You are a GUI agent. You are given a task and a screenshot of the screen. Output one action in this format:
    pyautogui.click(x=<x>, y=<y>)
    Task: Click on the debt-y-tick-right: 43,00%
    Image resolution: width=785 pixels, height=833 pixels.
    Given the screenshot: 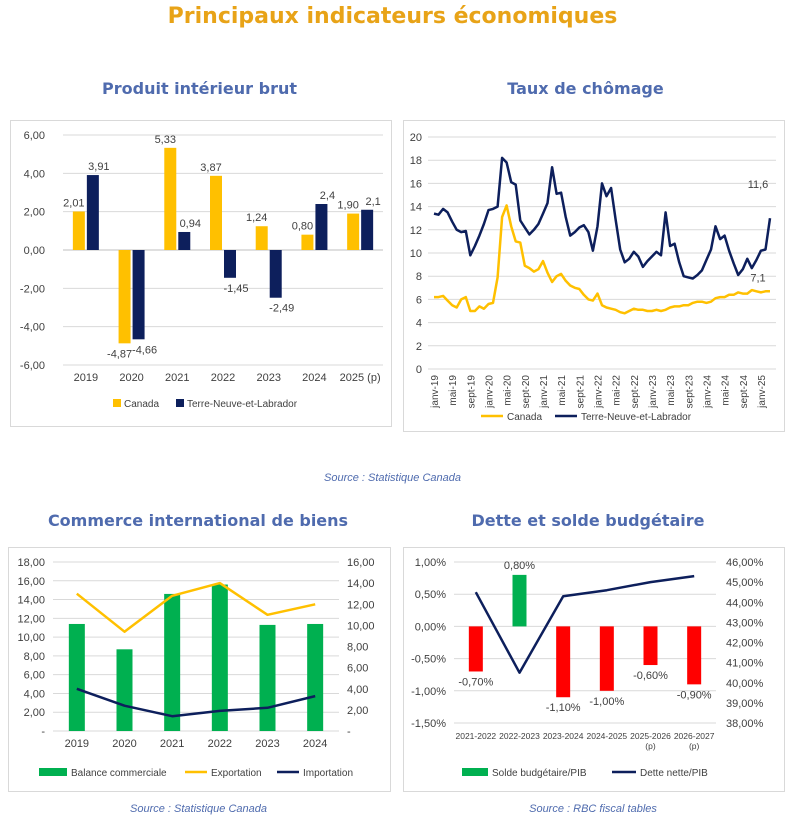 What is the action you would take?
    pyautogui.click(x=745, y=623)
    